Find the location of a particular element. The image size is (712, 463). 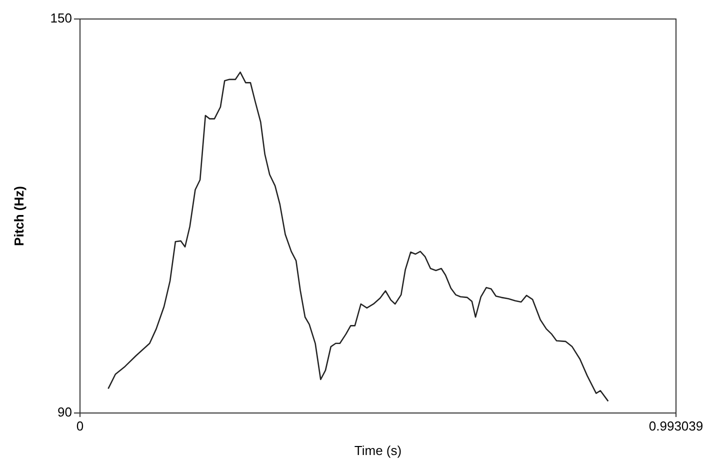

x-axis-title: Time (s) is located at coordinates (378, 450).